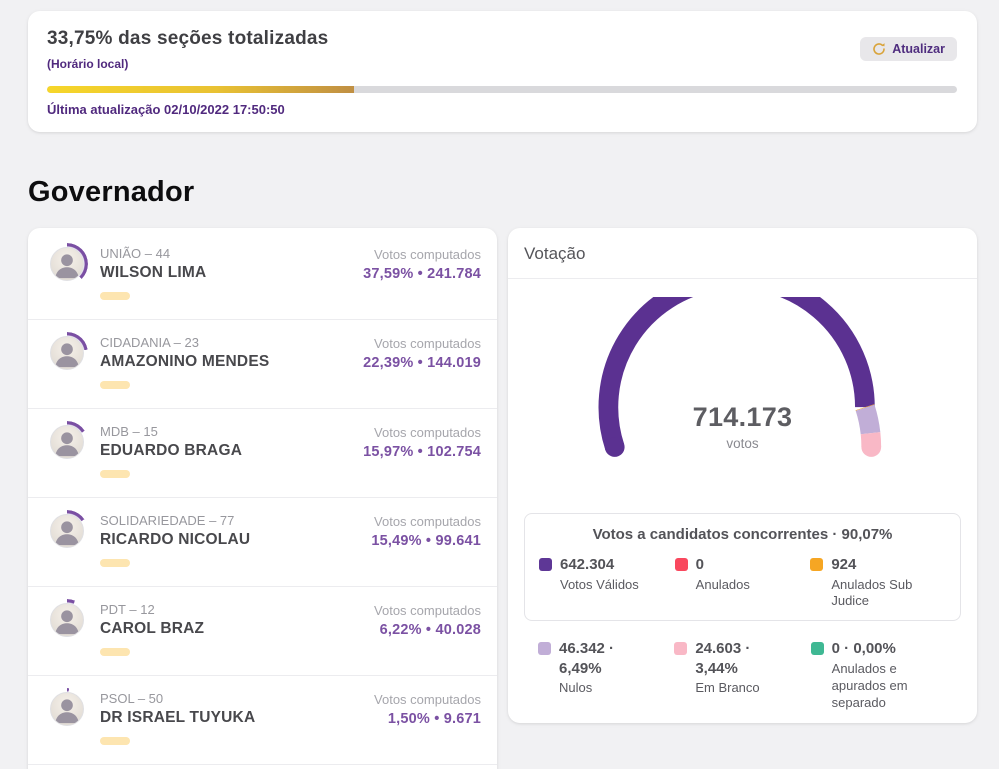 Image resolution: width=999 pixels, height=769 pixels. Describe the element at coordinates (188, 38) in the screenshot. I see `totalization-title: 33,75% das seções totalizadas` at that location.